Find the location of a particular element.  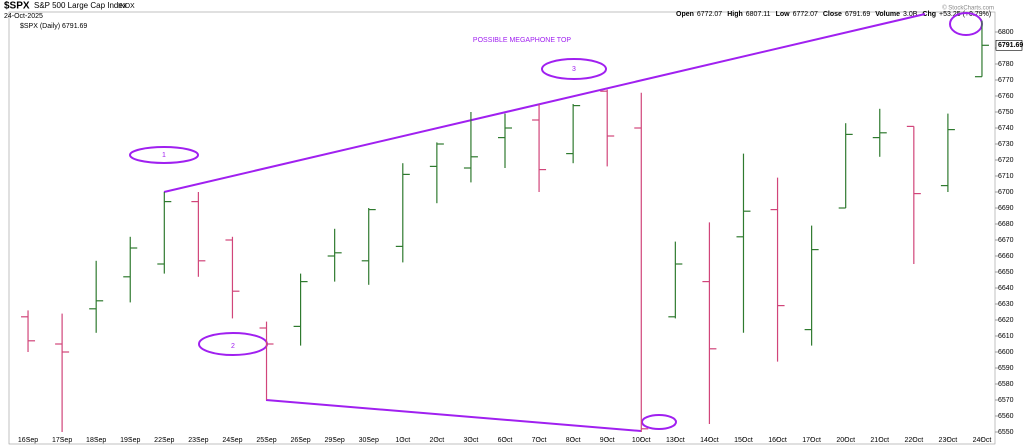

y-tick-label: 6780 is located at coordinates (1006, 64).